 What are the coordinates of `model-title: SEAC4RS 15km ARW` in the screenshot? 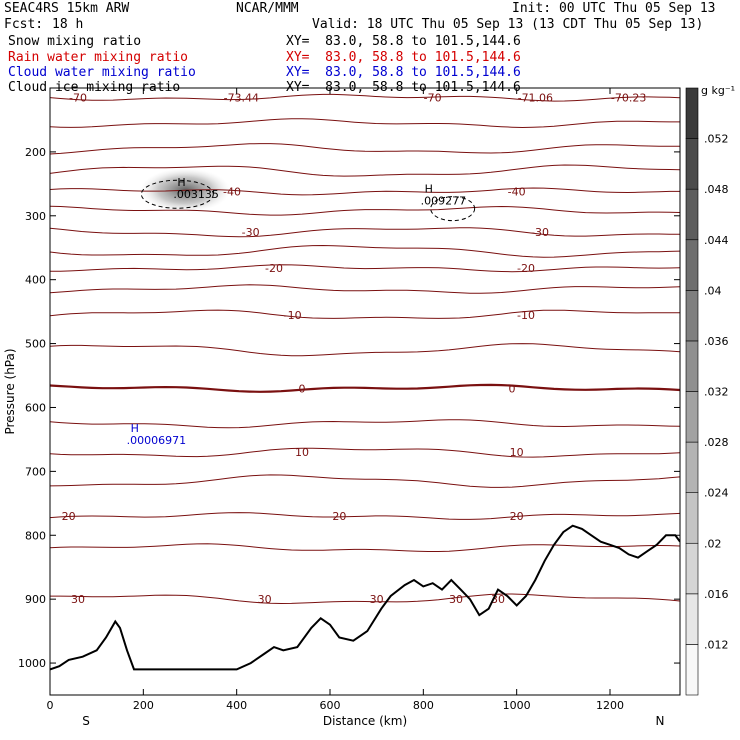 It's located at (67, 8).